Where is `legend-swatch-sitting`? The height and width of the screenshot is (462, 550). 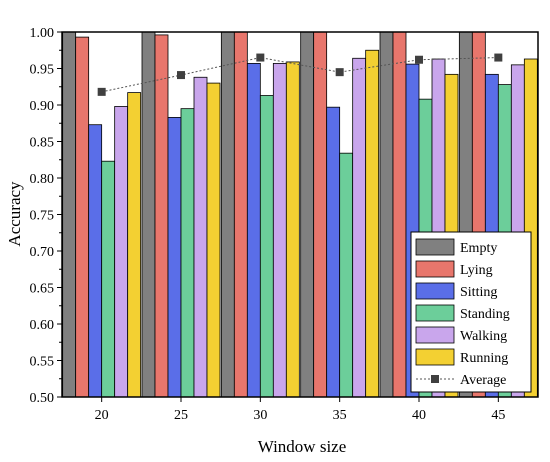
legend-swatch-sitting is located at coordinates (435, 291).